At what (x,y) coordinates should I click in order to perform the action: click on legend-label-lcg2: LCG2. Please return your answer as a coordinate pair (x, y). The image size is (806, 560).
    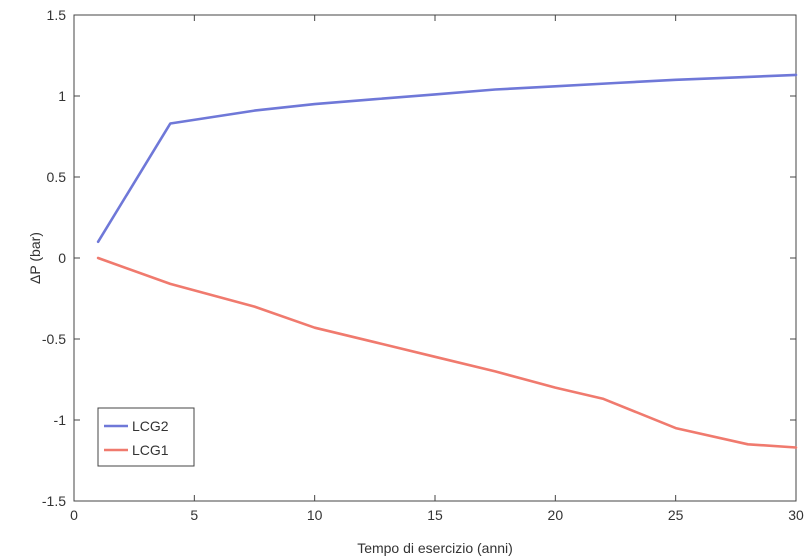
    Looking at the image, I should click on (150, 426).